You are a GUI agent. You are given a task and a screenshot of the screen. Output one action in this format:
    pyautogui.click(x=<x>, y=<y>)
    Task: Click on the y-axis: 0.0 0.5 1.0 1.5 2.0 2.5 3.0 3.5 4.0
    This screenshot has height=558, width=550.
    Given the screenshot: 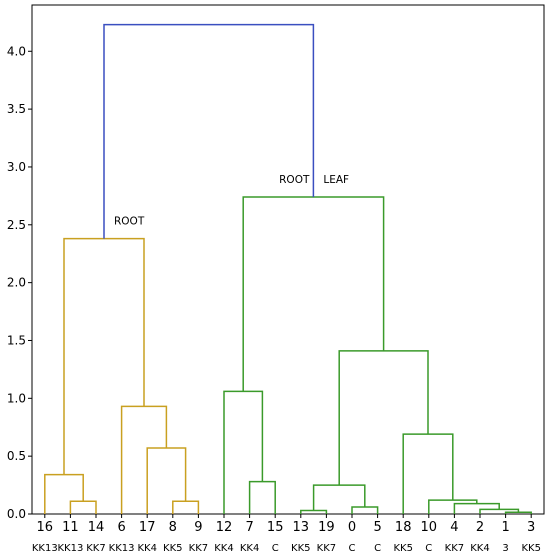 What is the action you would take?
    pyautogui.click(x=19, y=282)
    